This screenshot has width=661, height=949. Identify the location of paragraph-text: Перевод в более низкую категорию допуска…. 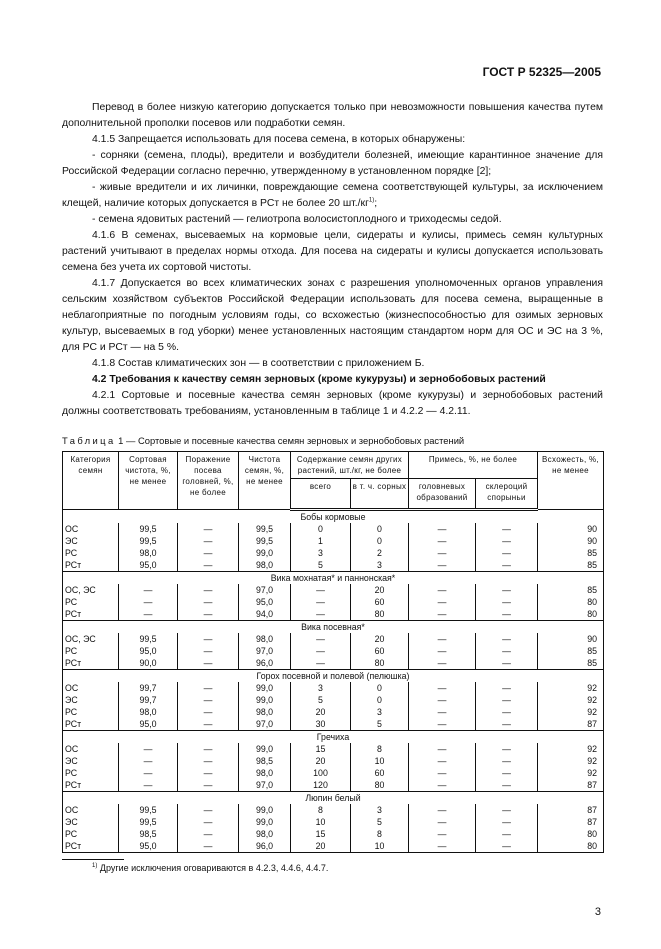
(332, 115).